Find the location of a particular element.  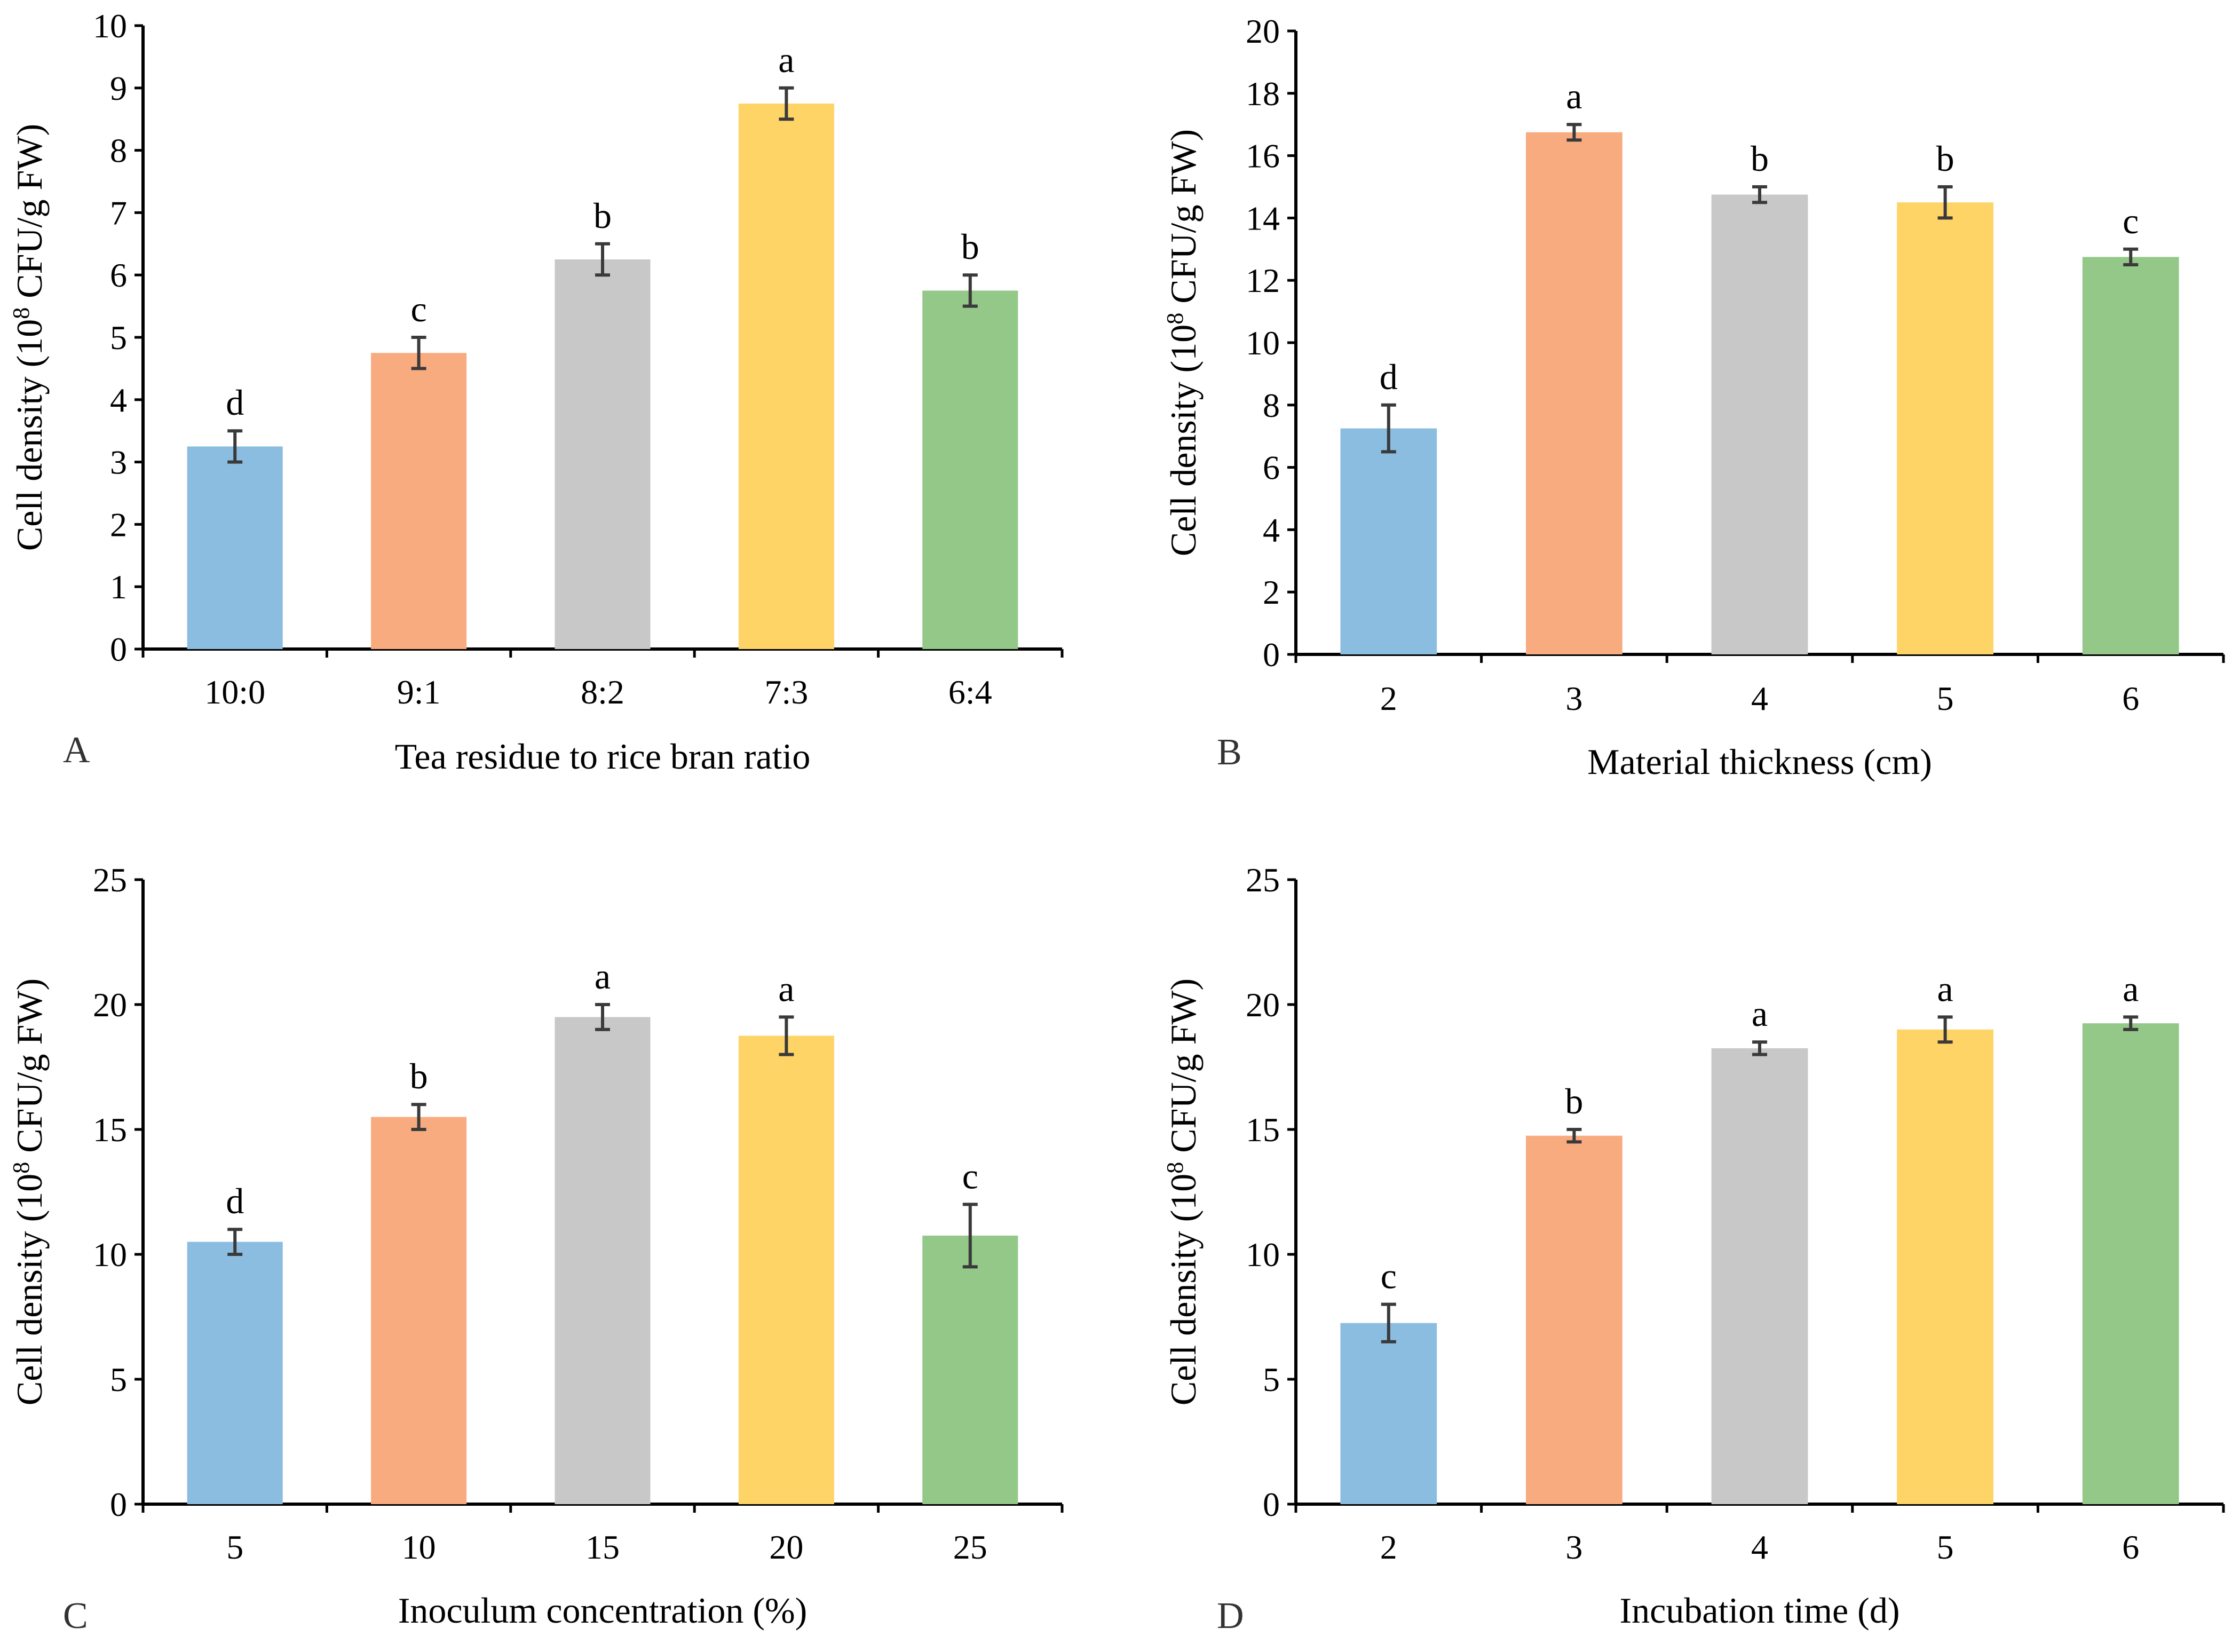

y-tick-label: 14 is located at coordinates (1263, 218).